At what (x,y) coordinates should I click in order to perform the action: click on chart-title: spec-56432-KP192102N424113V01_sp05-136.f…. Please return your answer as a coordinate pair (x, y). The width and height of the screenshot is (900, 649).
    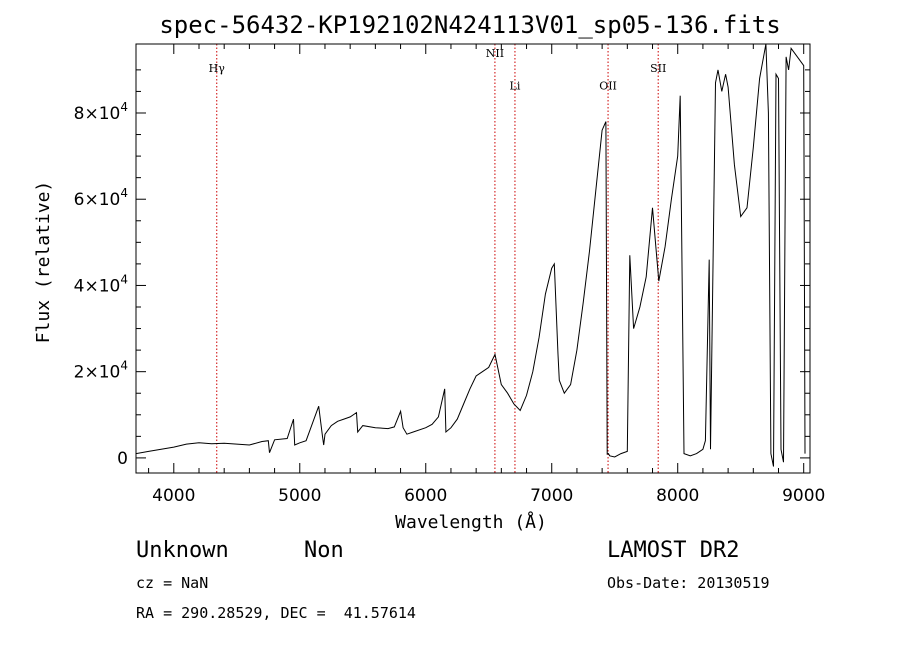
    Looking at the image, I should click on (469, 25).